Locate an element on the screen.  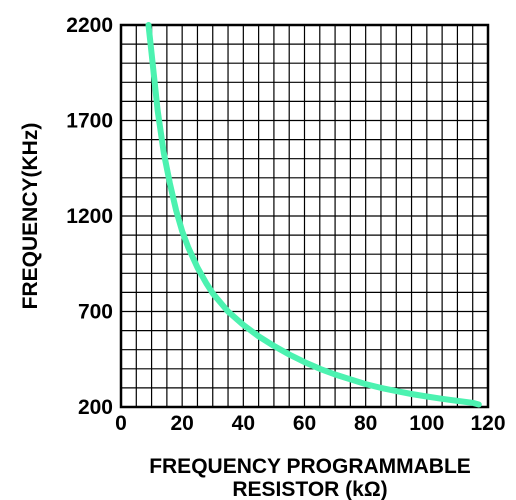
y-axis-title: FREQUENCY(KHz) is located at coordinates (30, 216).